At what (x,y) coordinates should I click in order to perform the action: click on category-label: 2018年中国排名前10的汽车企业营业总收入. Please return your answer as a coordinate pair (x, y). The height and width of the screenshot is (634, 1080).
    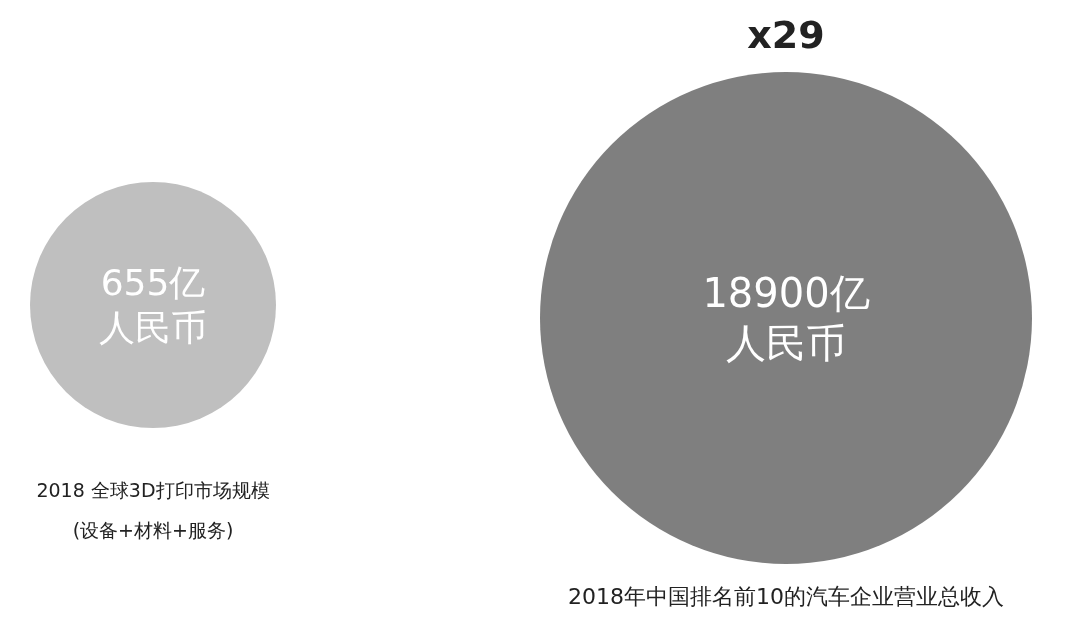
    Looking at the image, I should click on (786, 596).